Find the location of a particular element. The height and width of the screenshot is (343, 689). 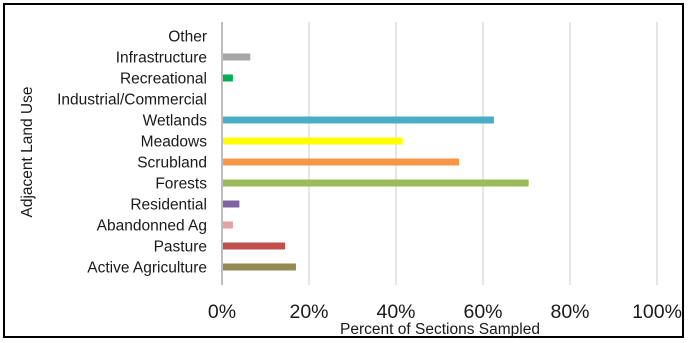

x-tick-label: 60% is located at coordinates (482, 312).